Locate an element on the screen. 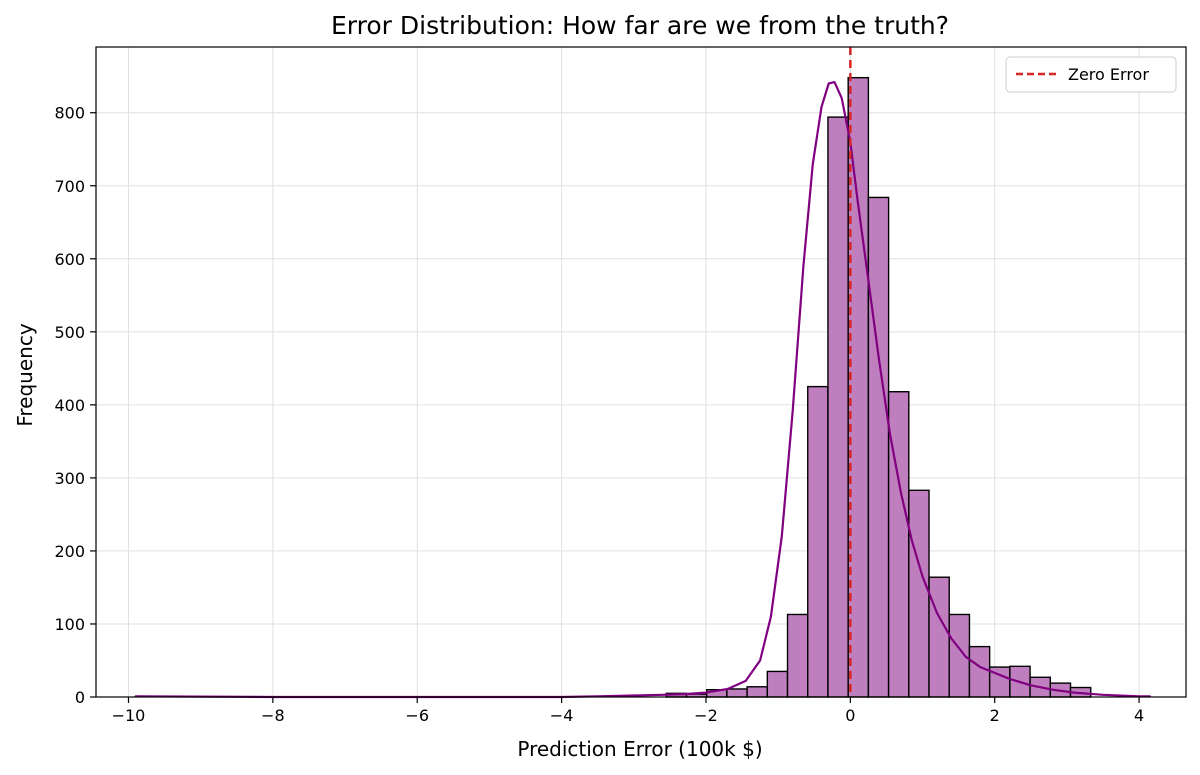  legend-box is located at coordinates (1091, 74).